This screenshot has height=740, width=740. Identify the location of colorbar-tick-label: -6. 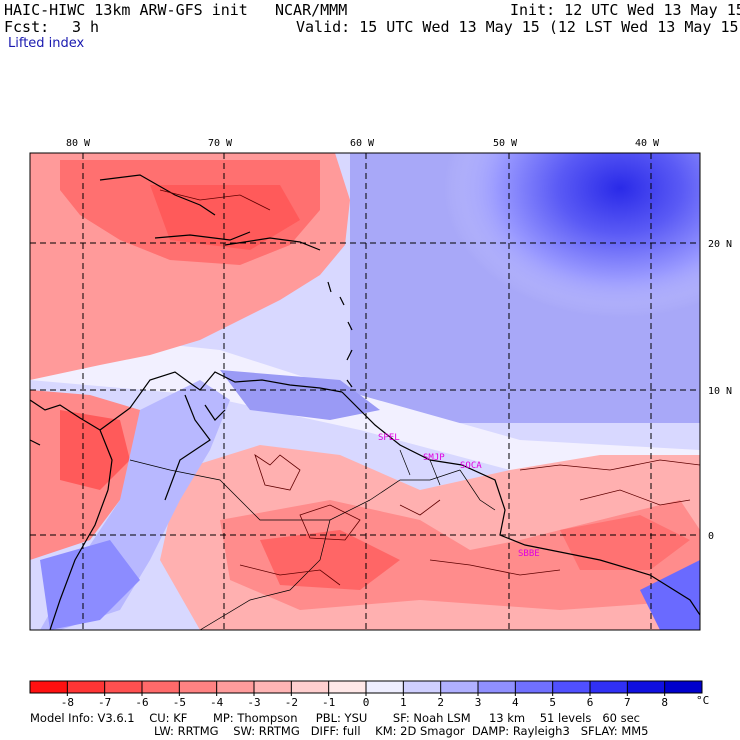
(141, 702).